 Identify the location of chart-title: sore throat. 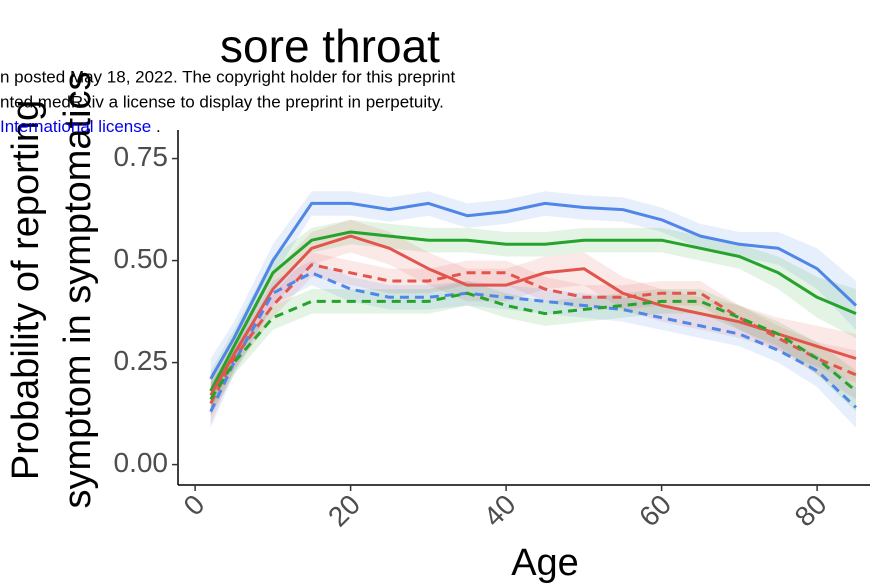
(330, 46).